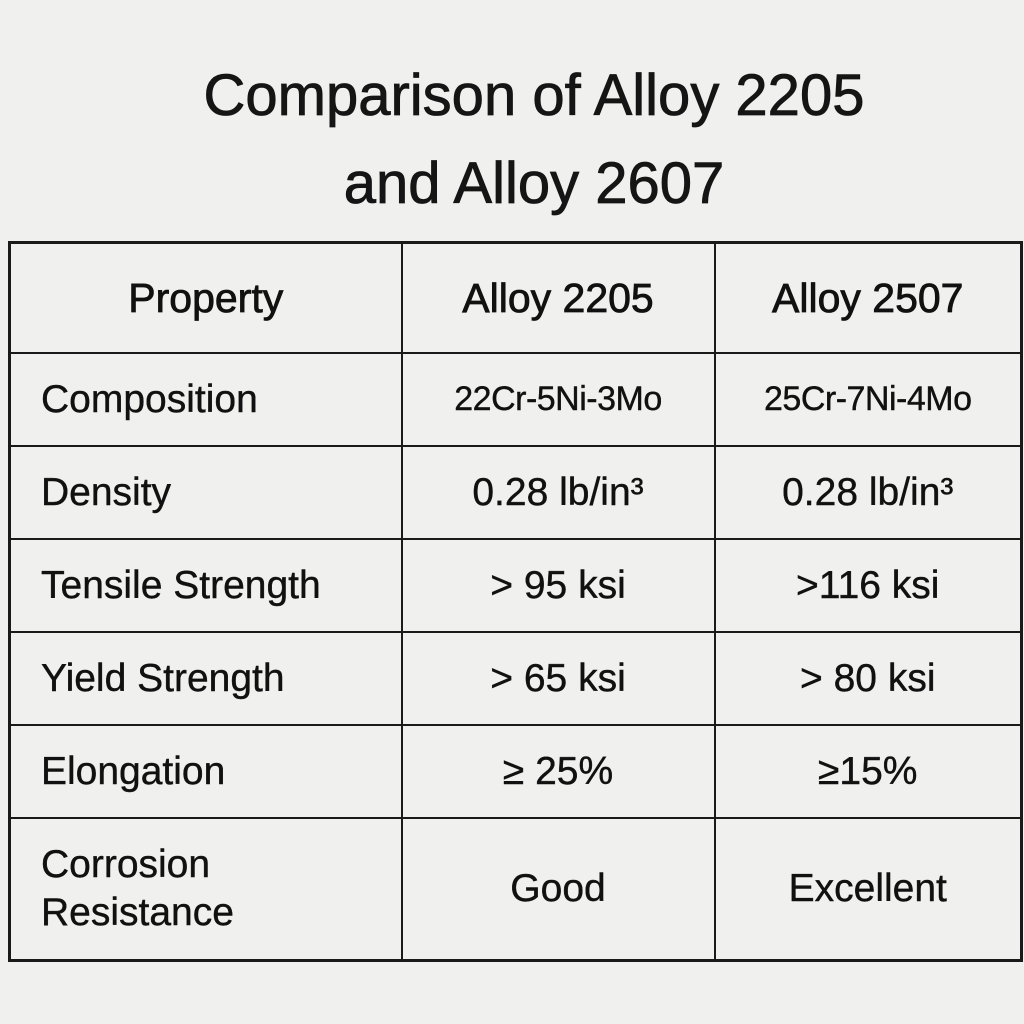  What do you see at coordinates (558, 492) in the screenshot?
I see `alloy-2205-cell: 0.28 lb/in³` at bounding box center [558, 492].